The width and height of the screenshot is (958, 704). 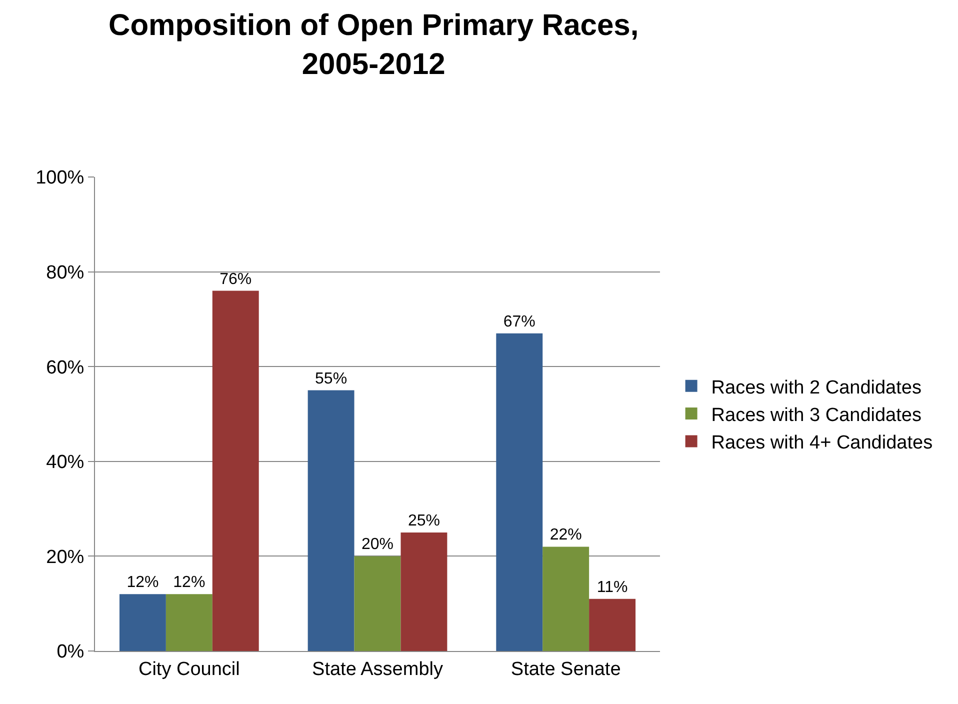 What do you see at coordinates (70, 652) in the screenshot?
I see `y-tick-label: 0%` at bounding box center [70, 652].